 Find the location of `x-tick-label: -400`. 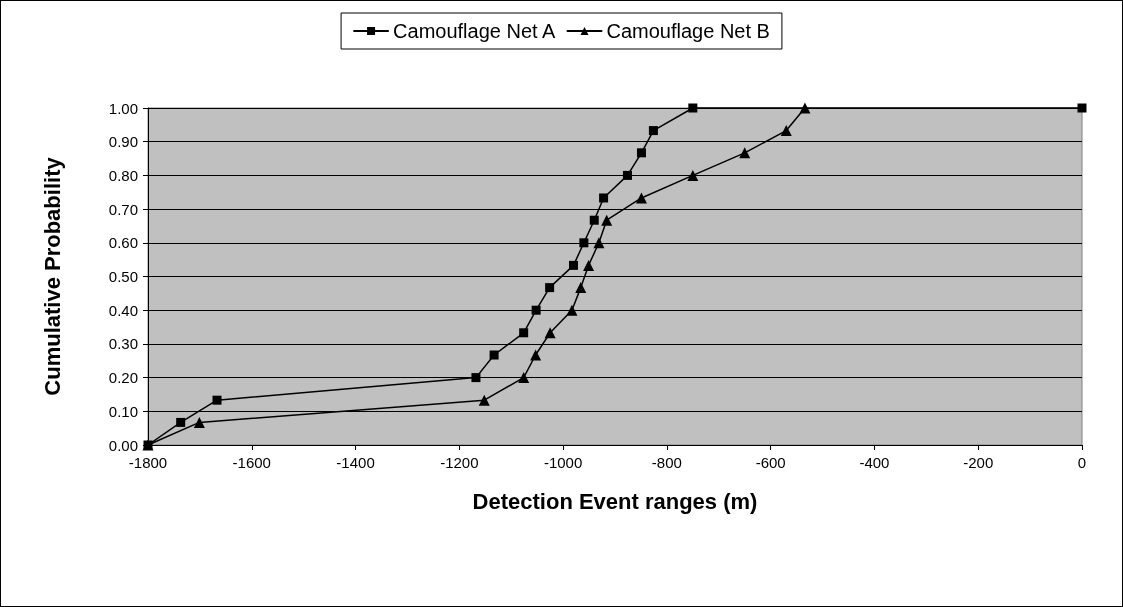

x-tick-label: -400 is located at coordinates (874, 462).